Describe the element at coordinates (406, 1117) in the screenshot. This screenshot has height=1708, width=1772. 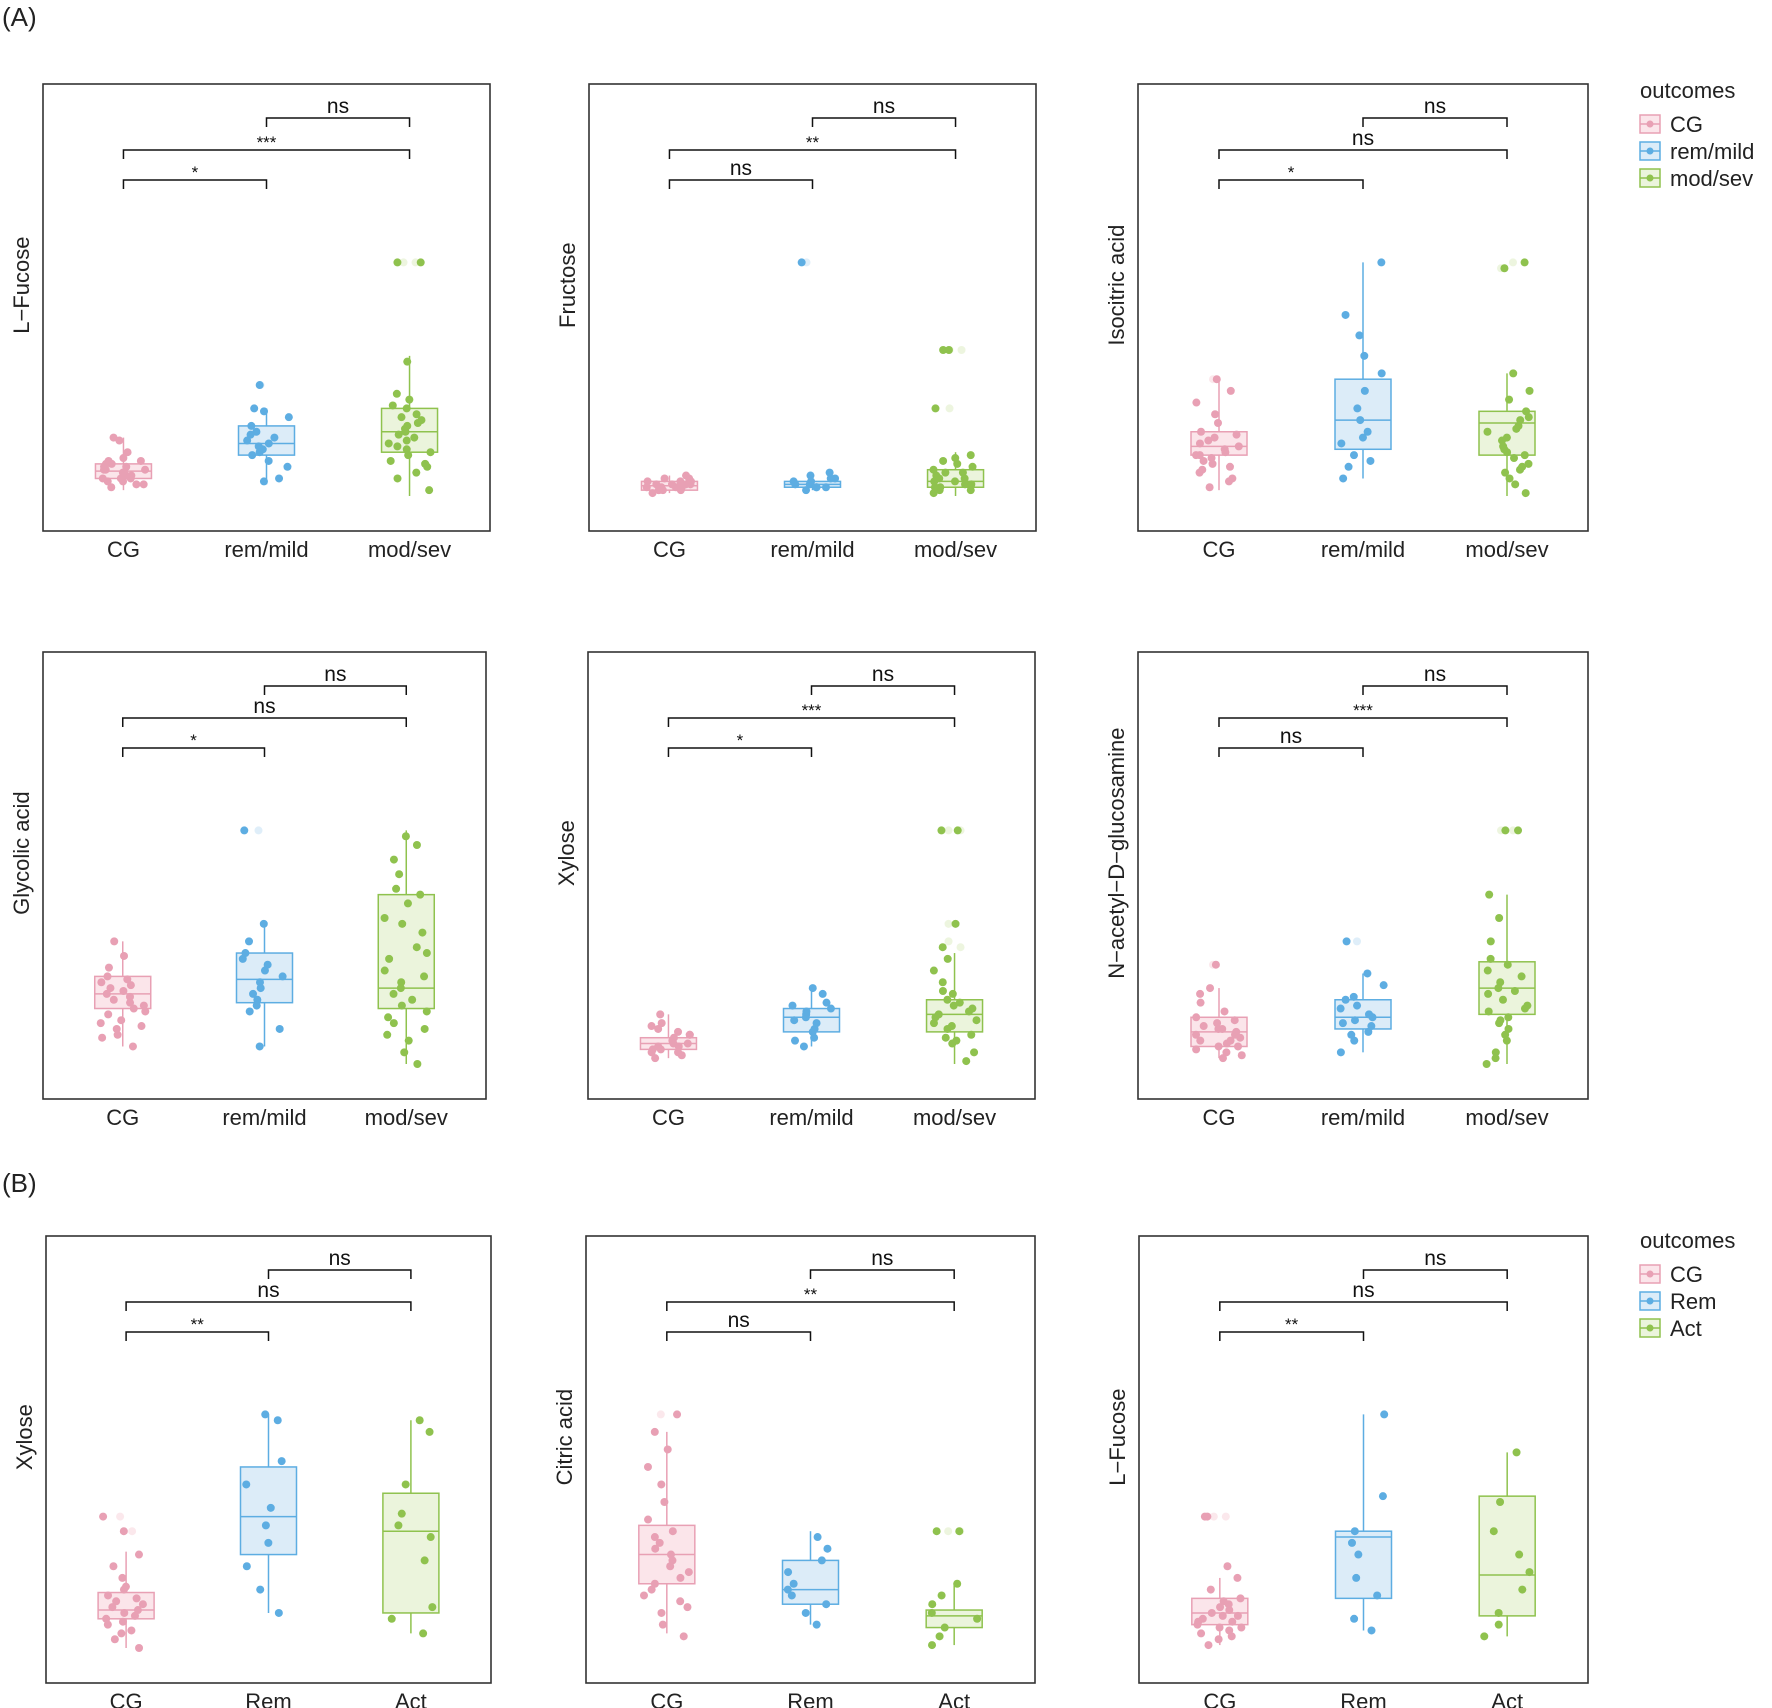
I see `x-tick-label: mod/sev` at that location.